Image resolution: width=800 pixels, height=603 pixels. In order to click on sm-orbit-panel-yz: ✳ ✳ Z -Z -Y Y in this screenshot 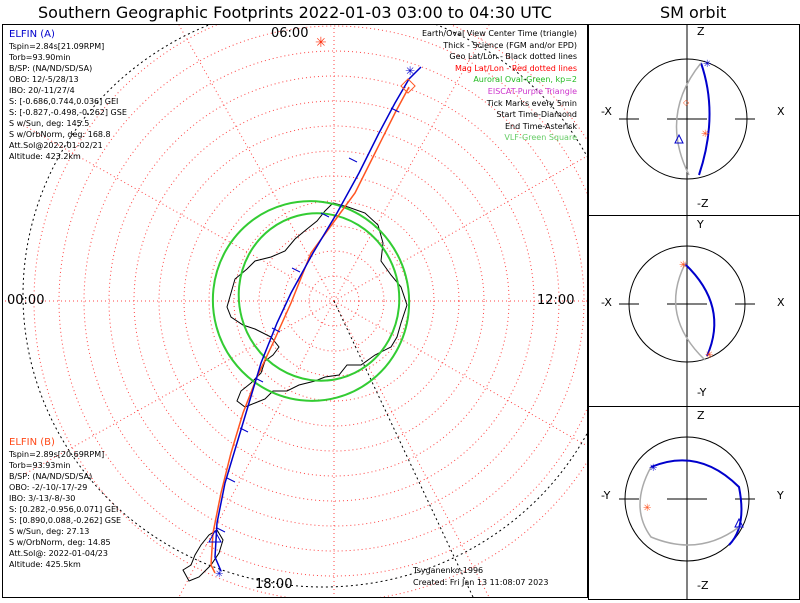, I will do `click(694, 503)`.